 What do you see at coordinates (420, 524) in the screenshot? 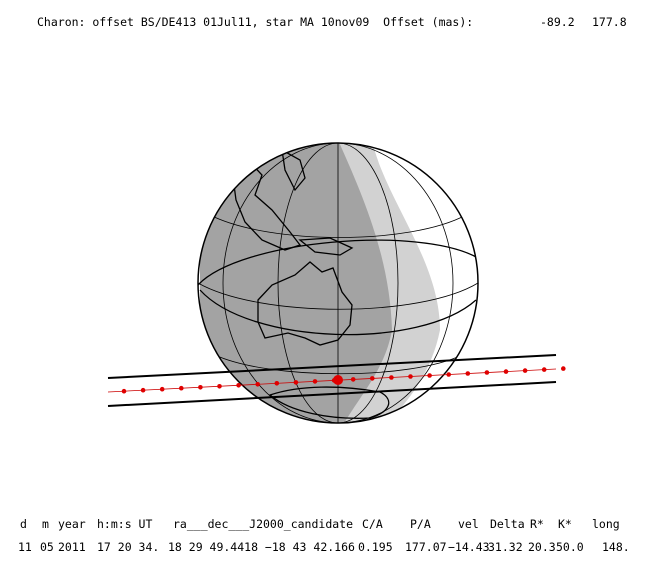
I see `column-header: P/A` at bounding box center [420, 524].